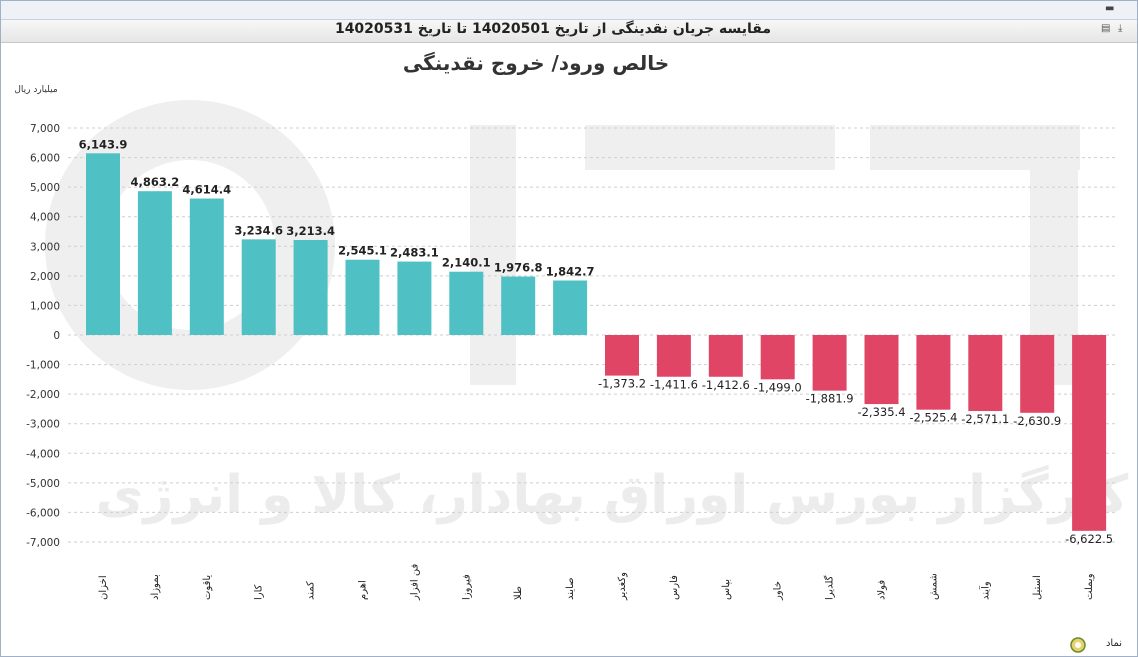  Describe the element at coordinates (206, 190) in the screenshot. I see `value-label: 4,614.4` at that location.